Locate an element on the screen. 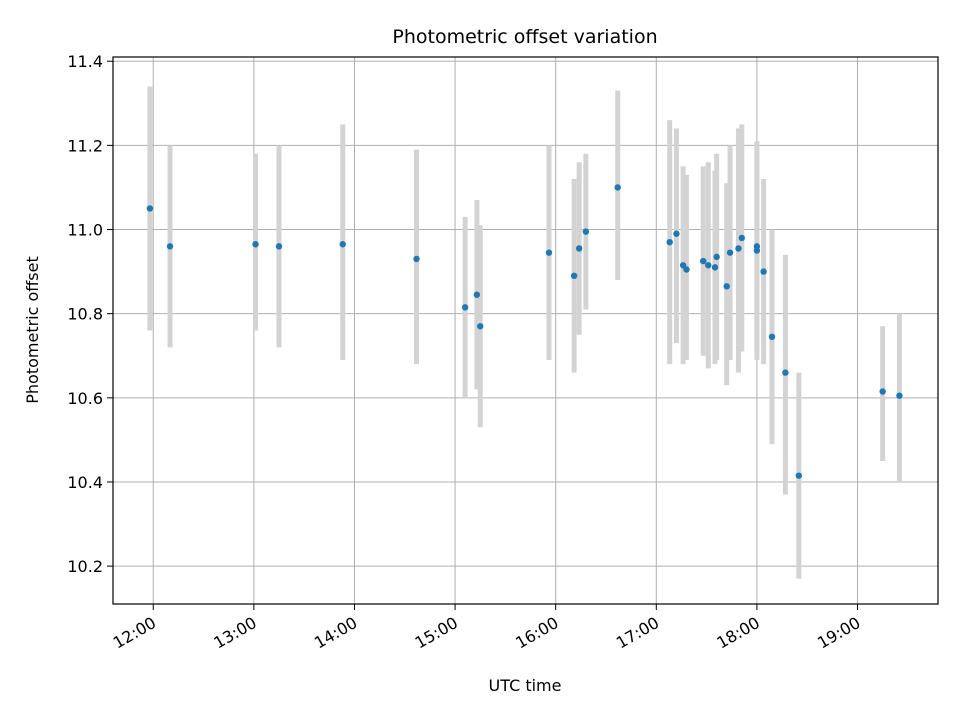 The width and height of the screenshot is (960, 720). y-tick-label: 11.0 is located at coordinates (85, 230).